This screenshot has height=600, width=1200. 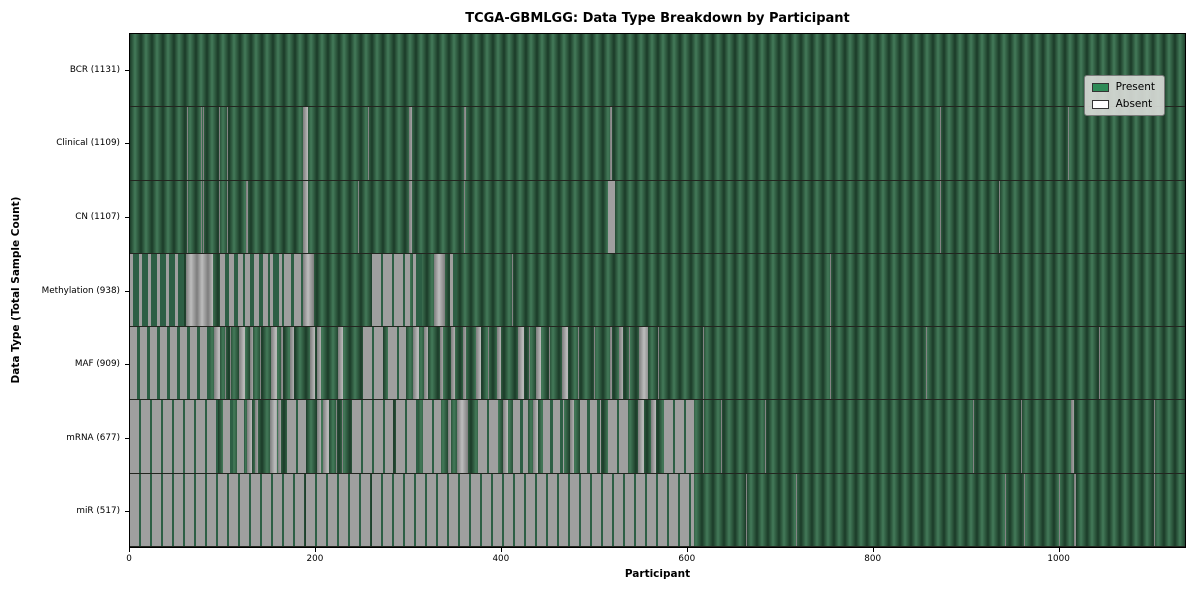 I want to click on ytick-label-BCR: BCR (1131), so click(x=94, y=69).